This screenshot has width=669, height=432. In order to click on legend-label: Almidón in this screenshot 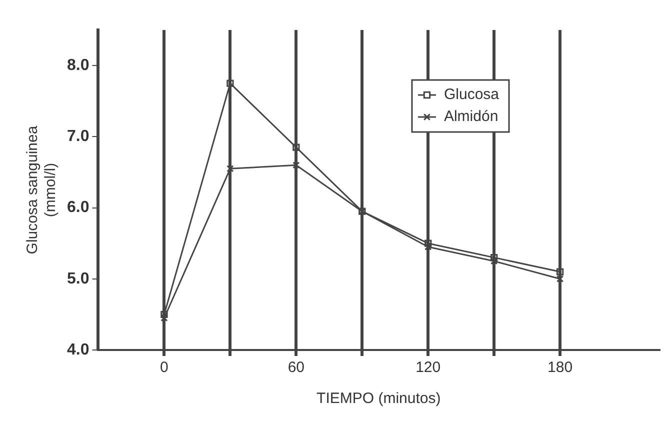, I will do `click(471, 117)`.